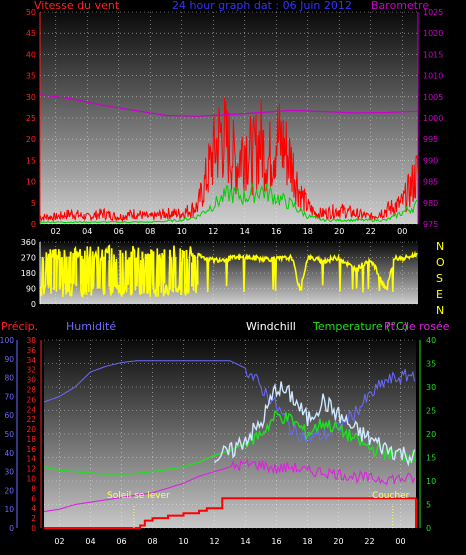 This screenshot has height=555, width=466. I want to click on temperature-tick: 5, so click(428, 505).